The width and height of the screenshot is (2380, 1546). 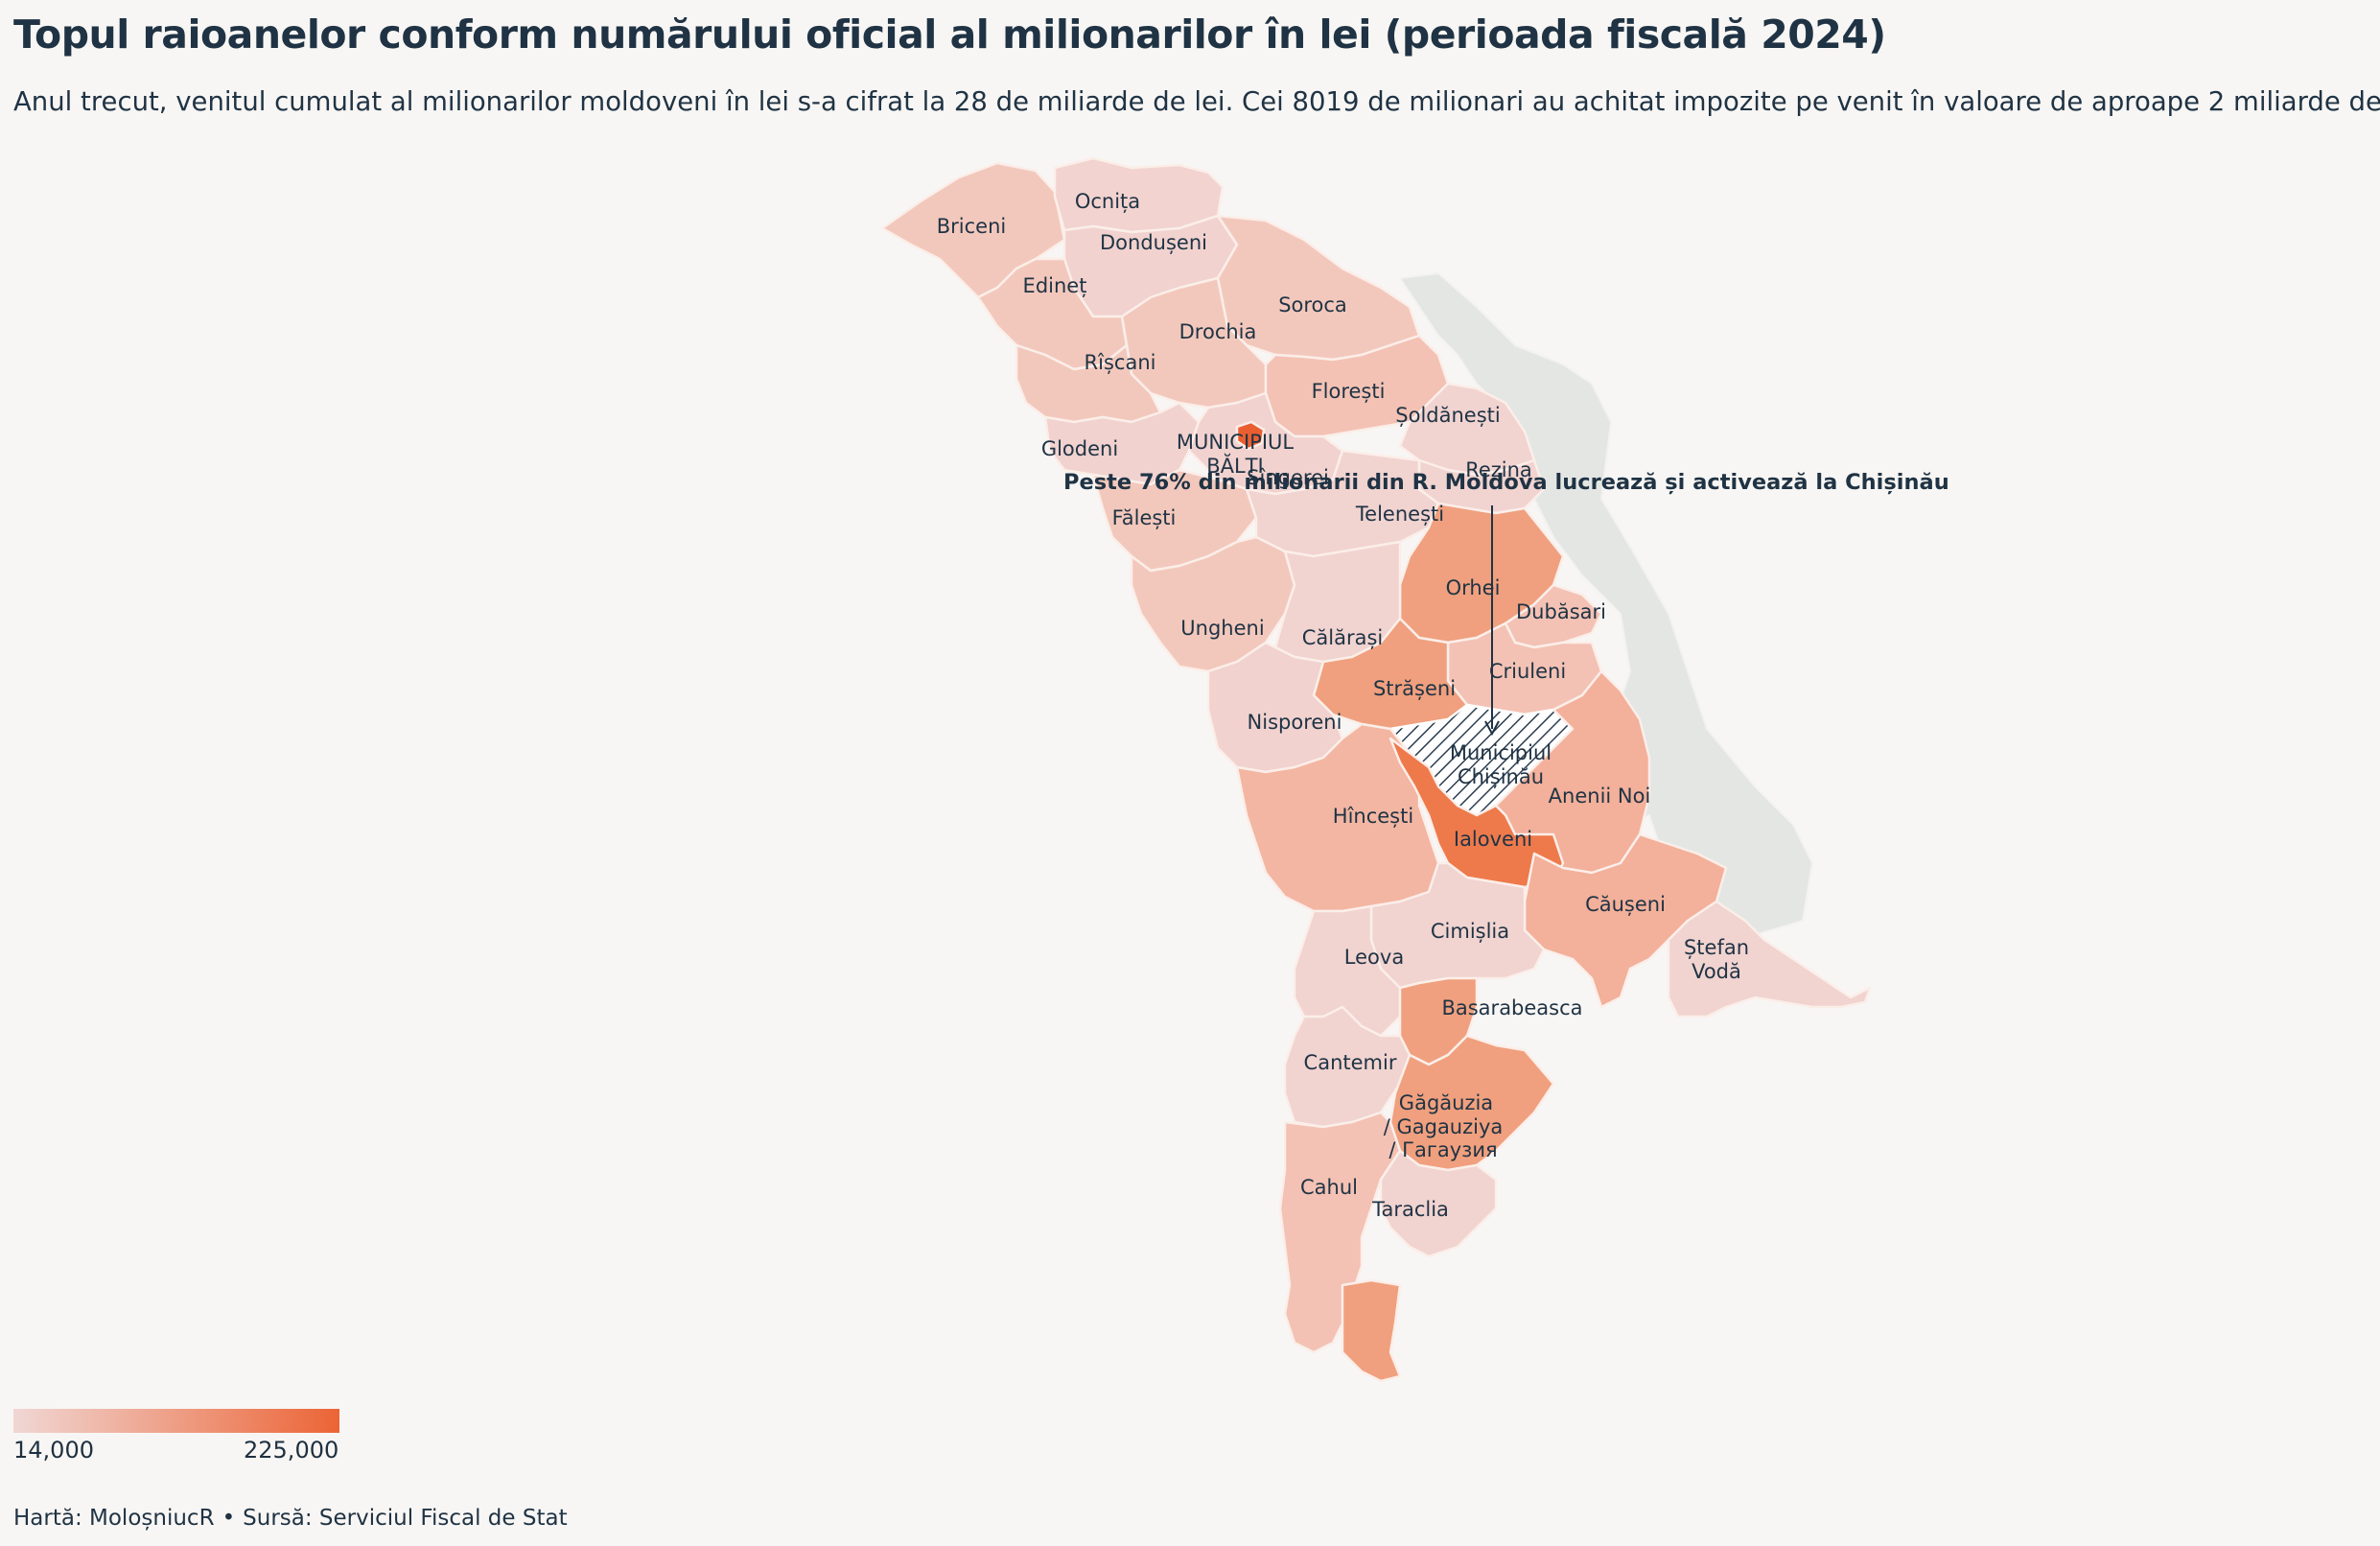 I want to click on label-cahul: Cahul, so click(x=1329, y=1187).